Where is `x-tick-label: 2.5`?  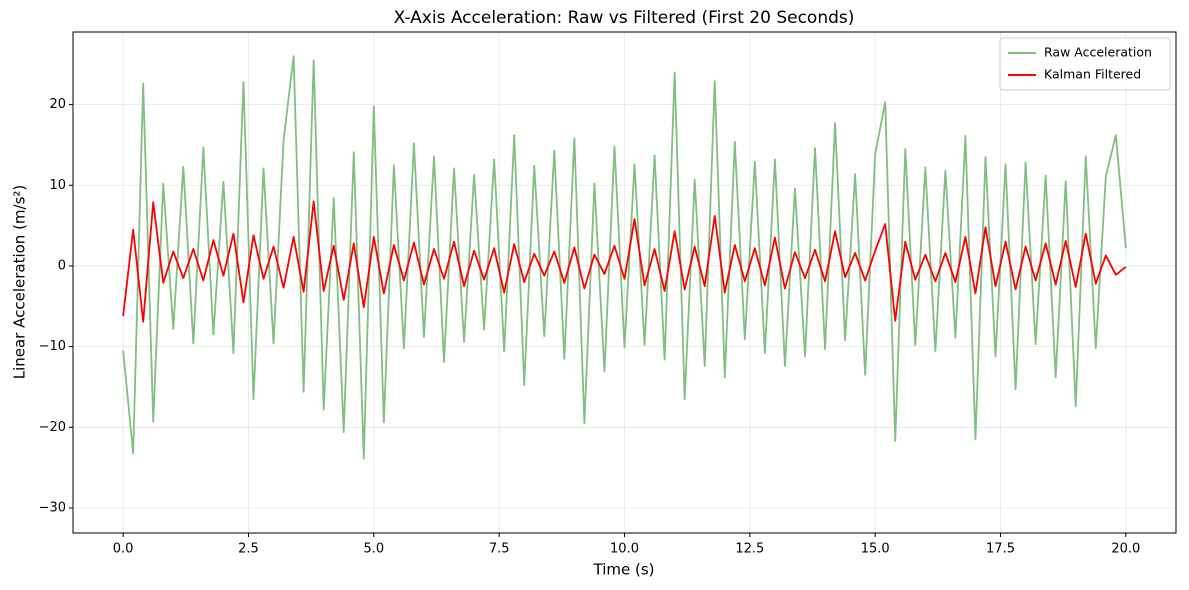 x-tick-label: 2.5 is located at coordinates (248, 549).